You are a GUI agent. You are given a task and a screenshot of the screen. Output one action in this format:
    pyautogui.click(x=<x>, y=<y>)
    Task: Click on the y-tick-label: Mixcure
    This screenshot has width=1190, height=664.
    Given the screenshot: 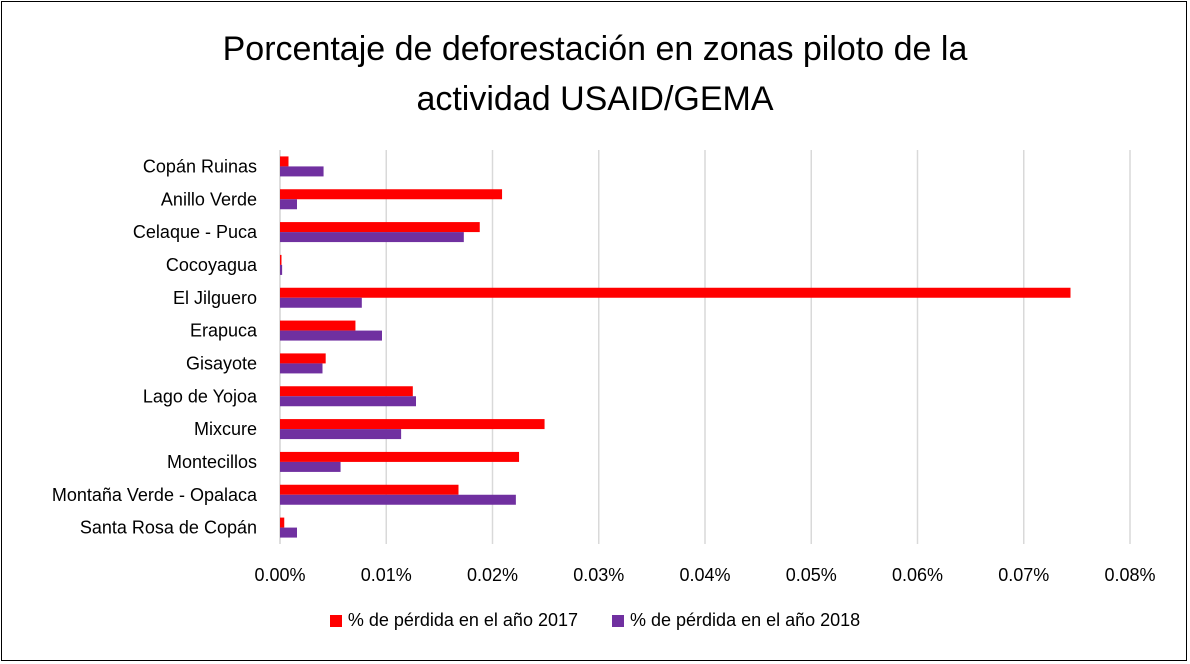 What is the action you would take?
    pyautogui.click(x=225, y=429)
    